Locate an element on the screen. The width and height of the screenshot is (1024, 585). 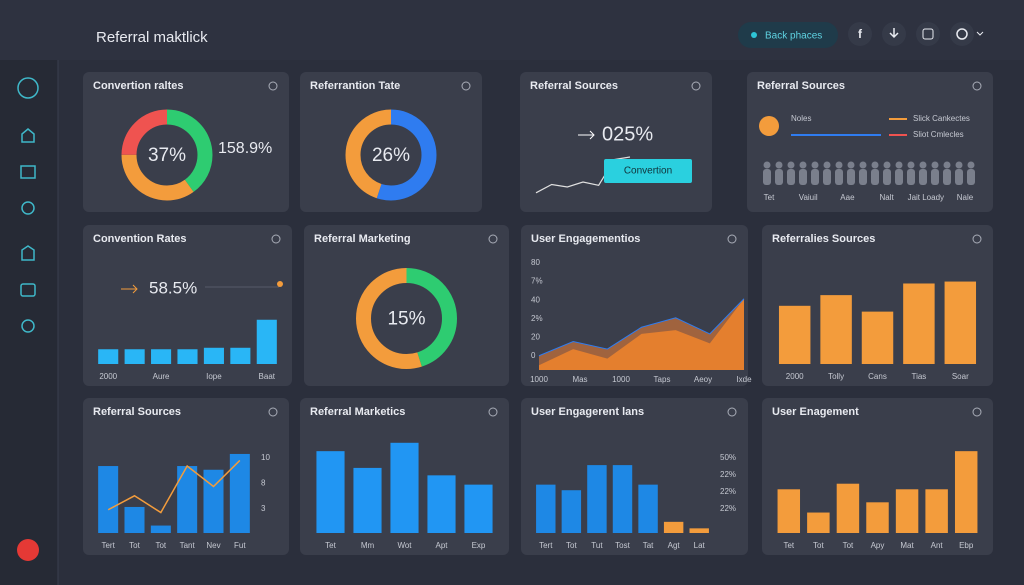
store-icon is located at coordinates (28, 290).